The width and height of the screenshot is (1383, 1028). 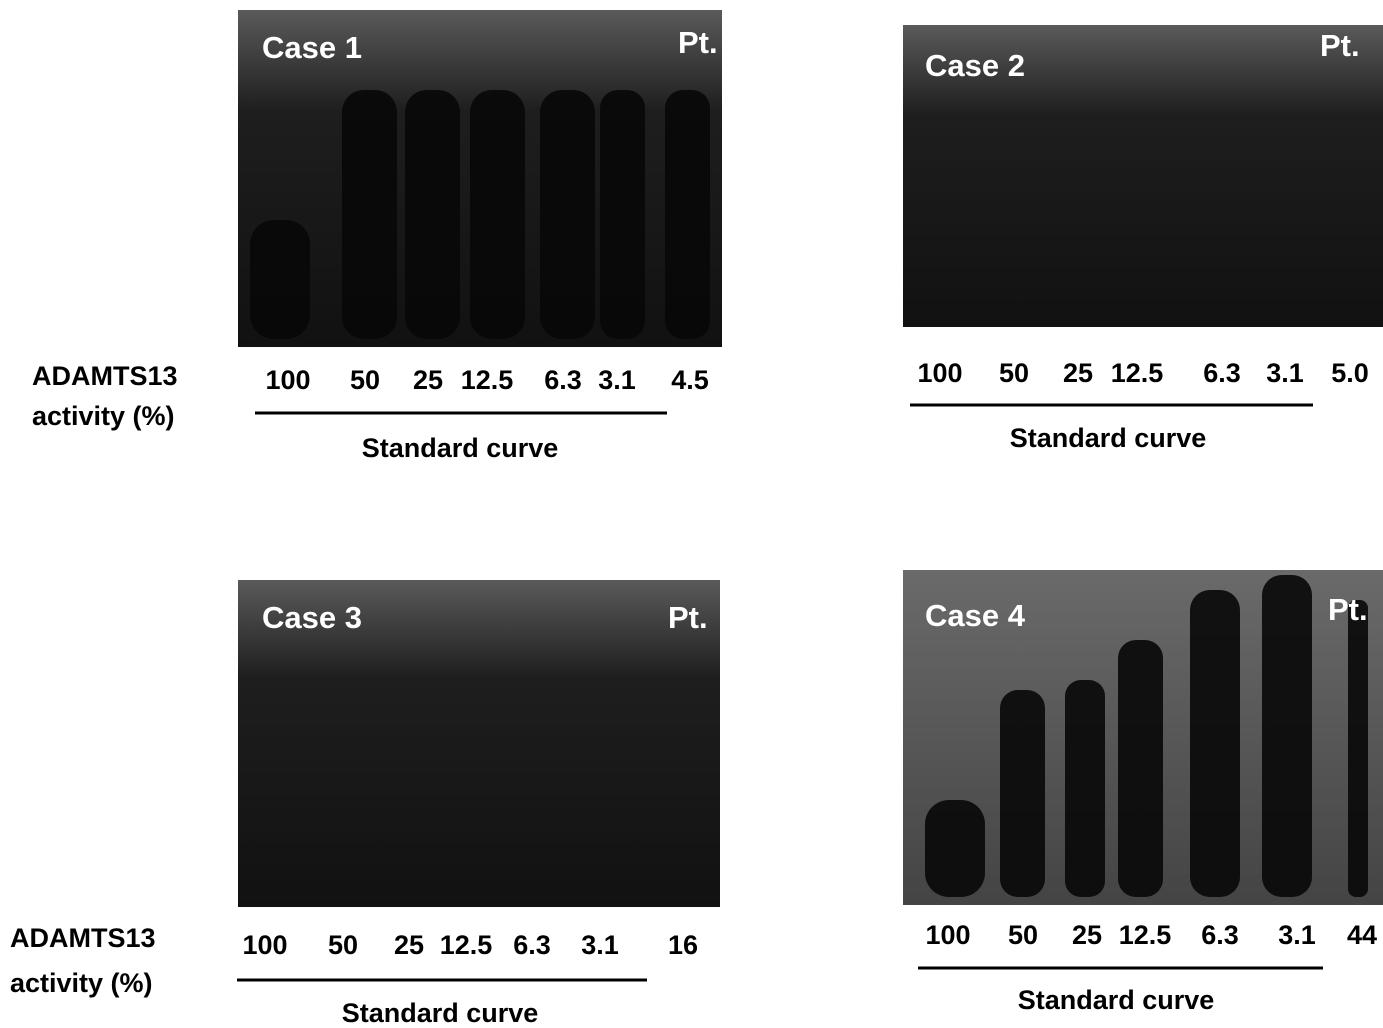 What do you see at coordinates (1350, 373) in the screenshot?
I see `lane-label: 5.0` at bounding box center [1350, 373].